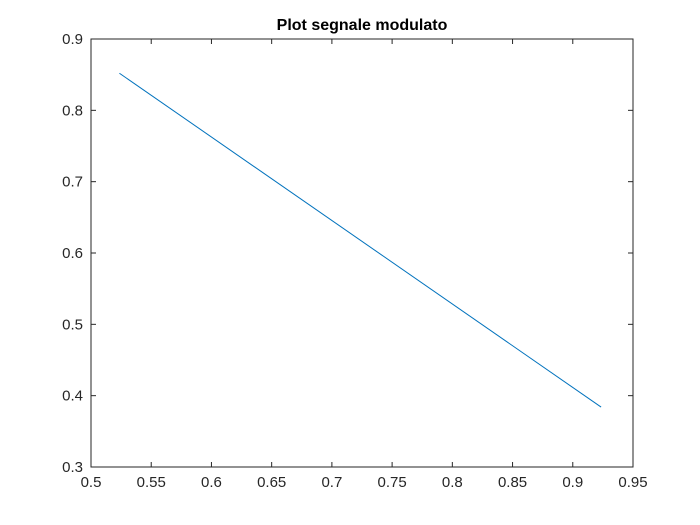  I want to click on y-tick-label: 0.6, so click(72, 253).